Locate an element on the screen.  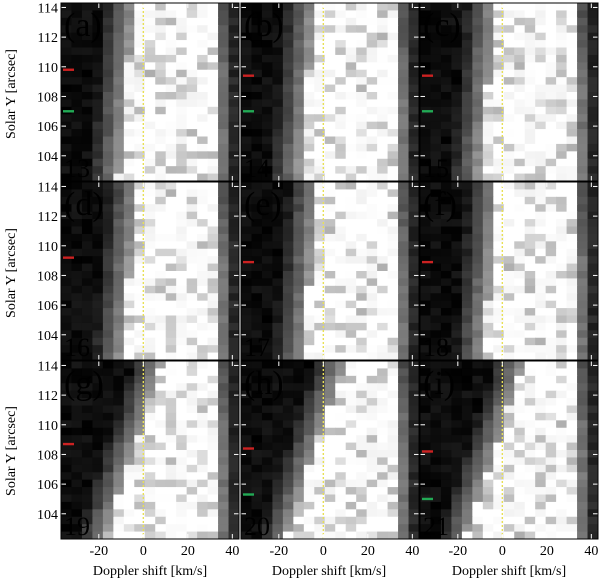
y-tick-label: 104 is located at coordinates (47, 157).